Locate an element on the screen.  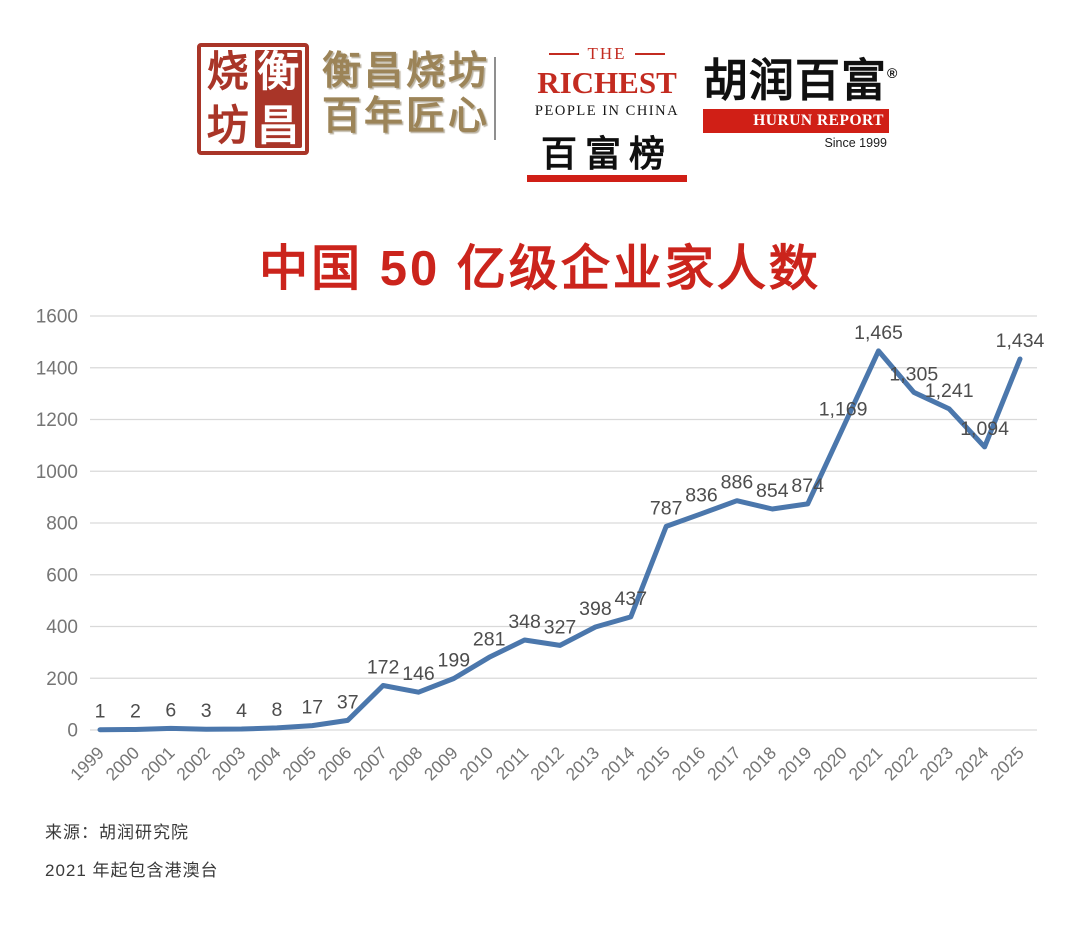
data-label: 1,305 is located at coordinates (913, 374).